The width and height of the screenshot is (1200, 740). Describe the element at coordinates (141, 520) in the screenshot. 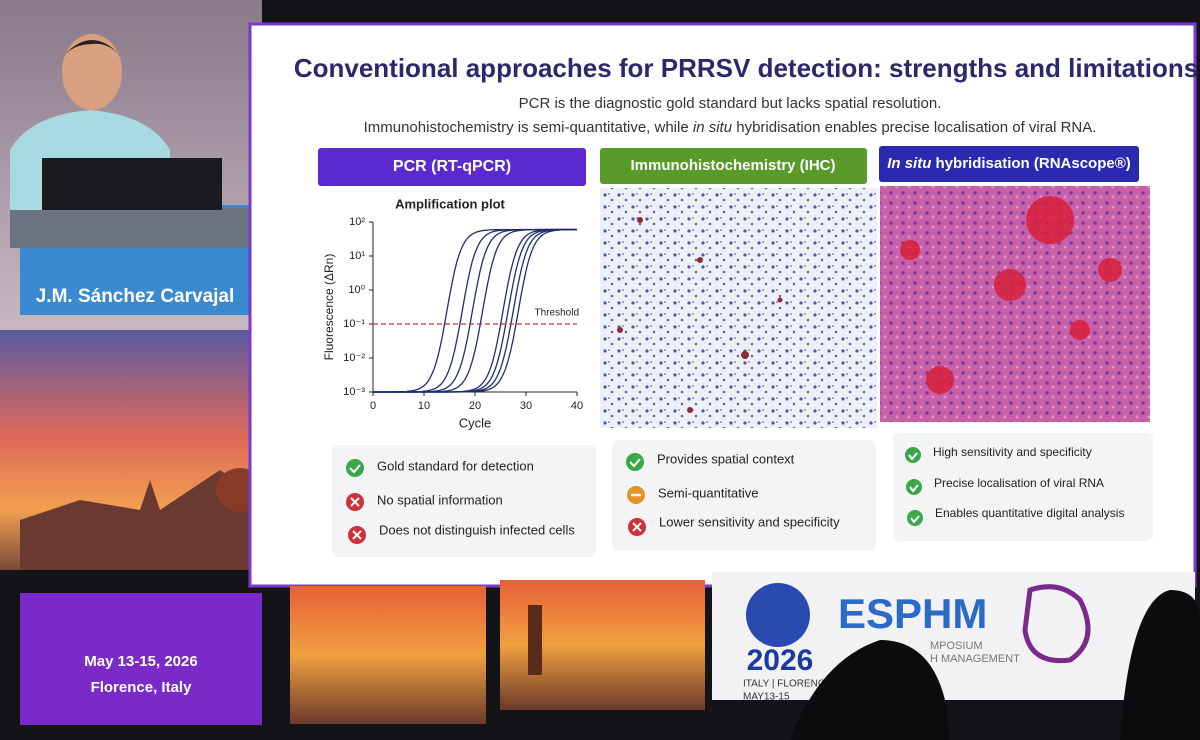

I see `skyline` at that location.